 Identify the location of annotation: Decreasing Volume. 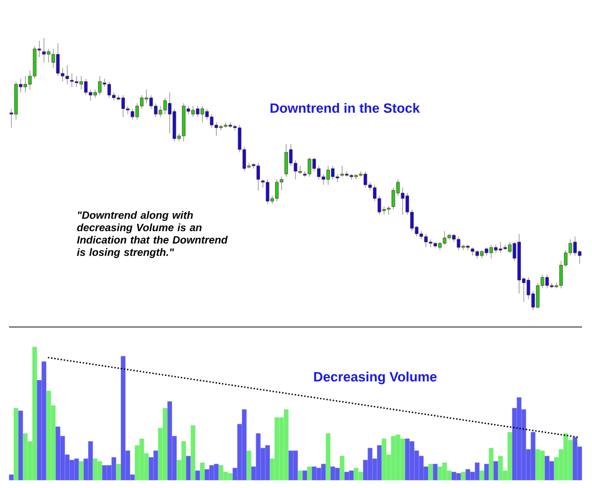
(375, 378).